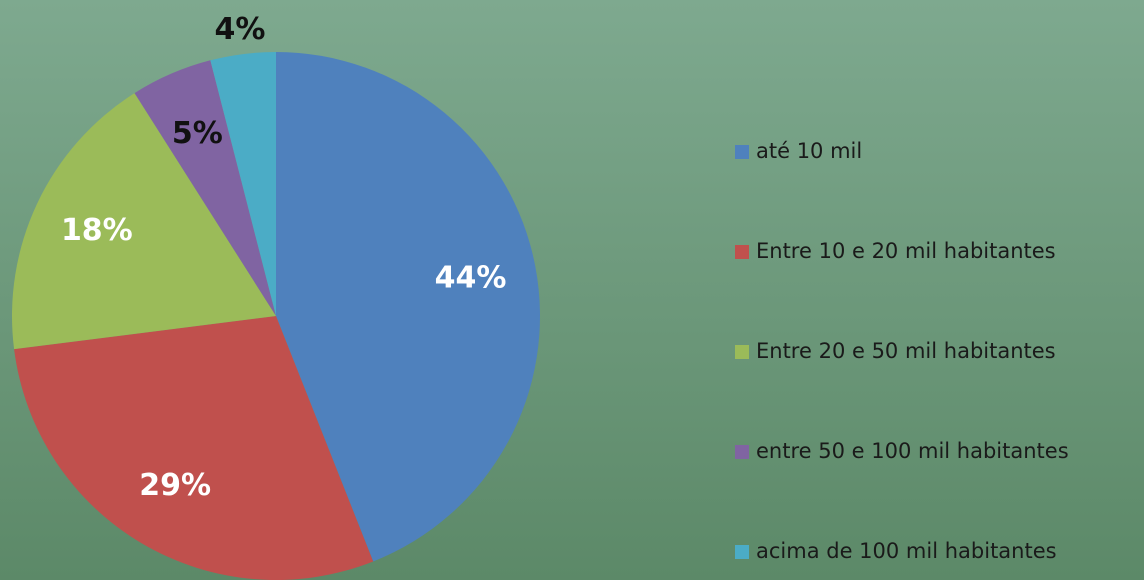 The image size is (1144, 580). Describe the element at coordinates (471, 277) in the screenshot. I see `data-label: 44%` at that location.